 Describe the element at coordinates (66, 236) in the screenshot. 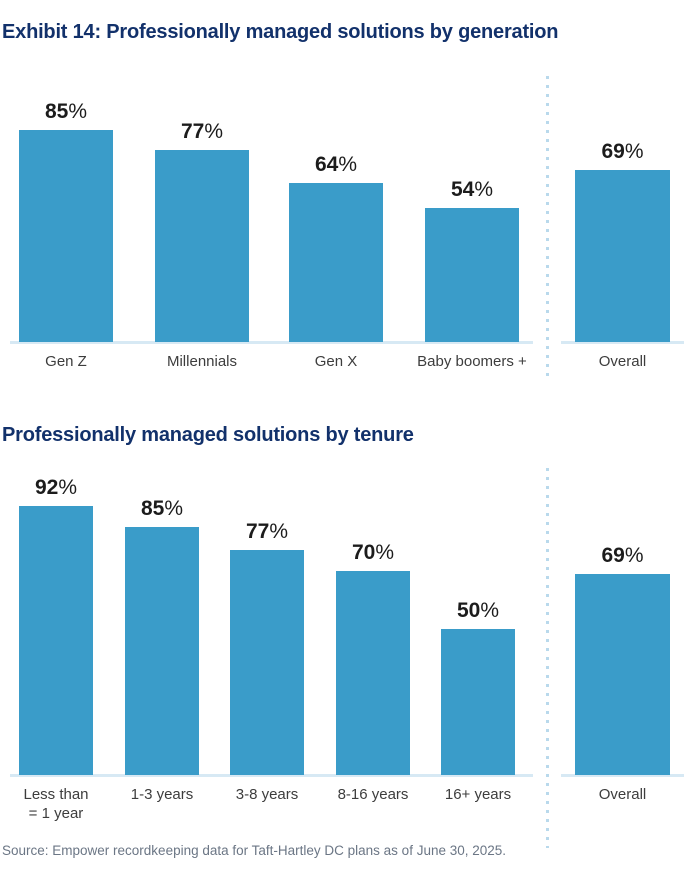

I see `bar-gen-z` at that location.